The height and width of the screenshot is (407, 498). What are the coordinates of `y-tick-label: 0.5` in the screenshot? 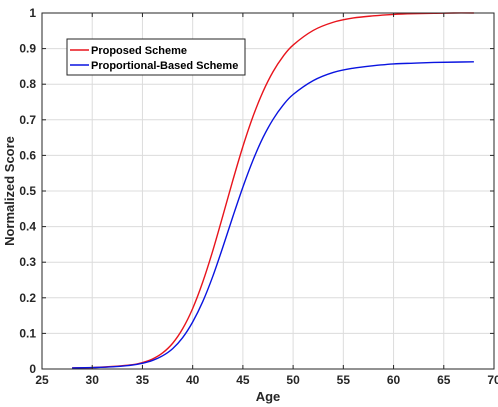 It's located at (27, 191).